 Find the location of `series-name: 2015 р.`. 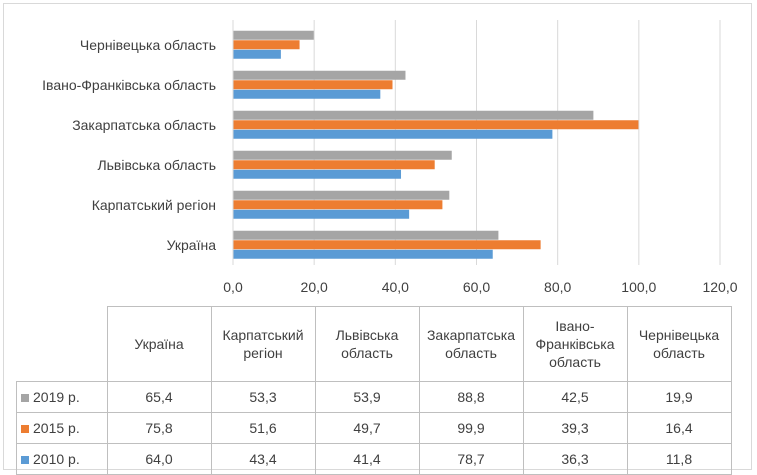

series-name: 2015 р. is located at coordinates (56, 428).